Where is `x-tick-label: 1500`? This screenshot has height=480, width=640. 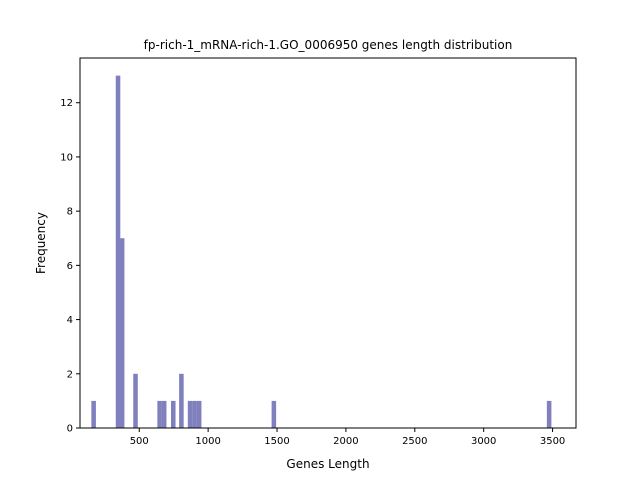
x-tick-label: 1500 is located at coordinates (276, 441).